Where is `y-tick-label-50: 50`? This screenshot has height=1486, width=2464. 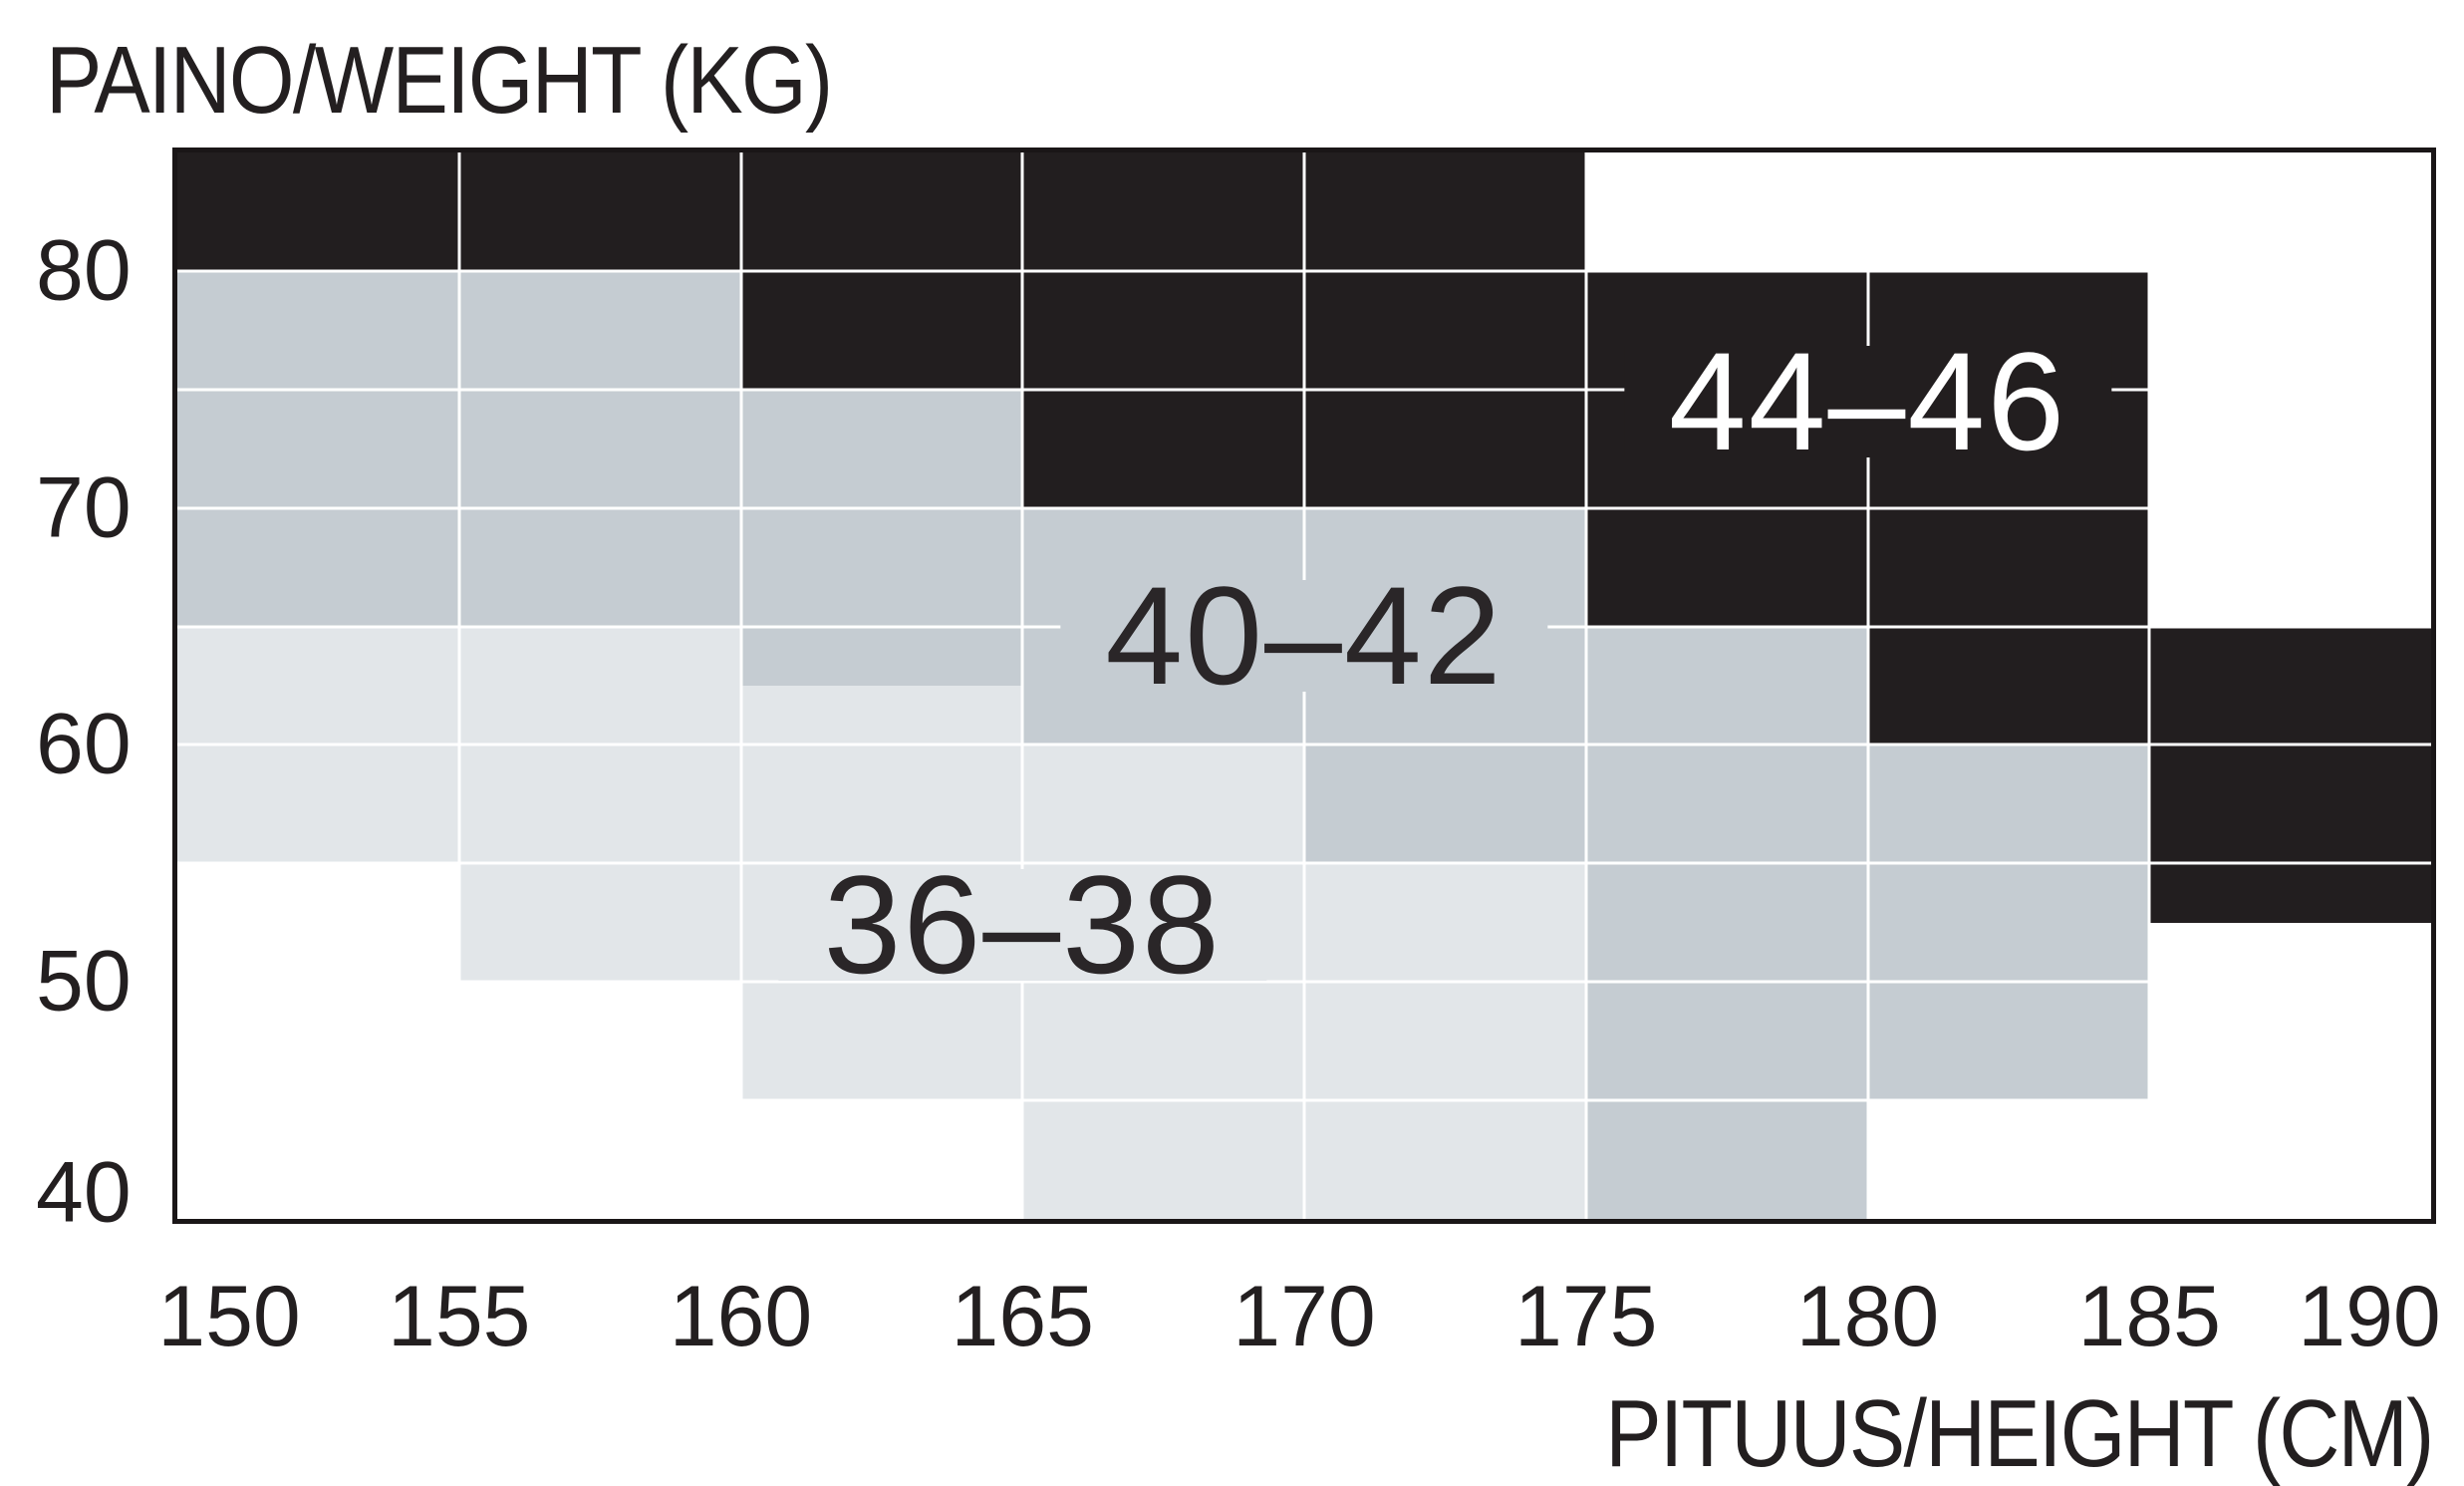 y-tick-label-50: 50 is located at coordinates (84, 981).